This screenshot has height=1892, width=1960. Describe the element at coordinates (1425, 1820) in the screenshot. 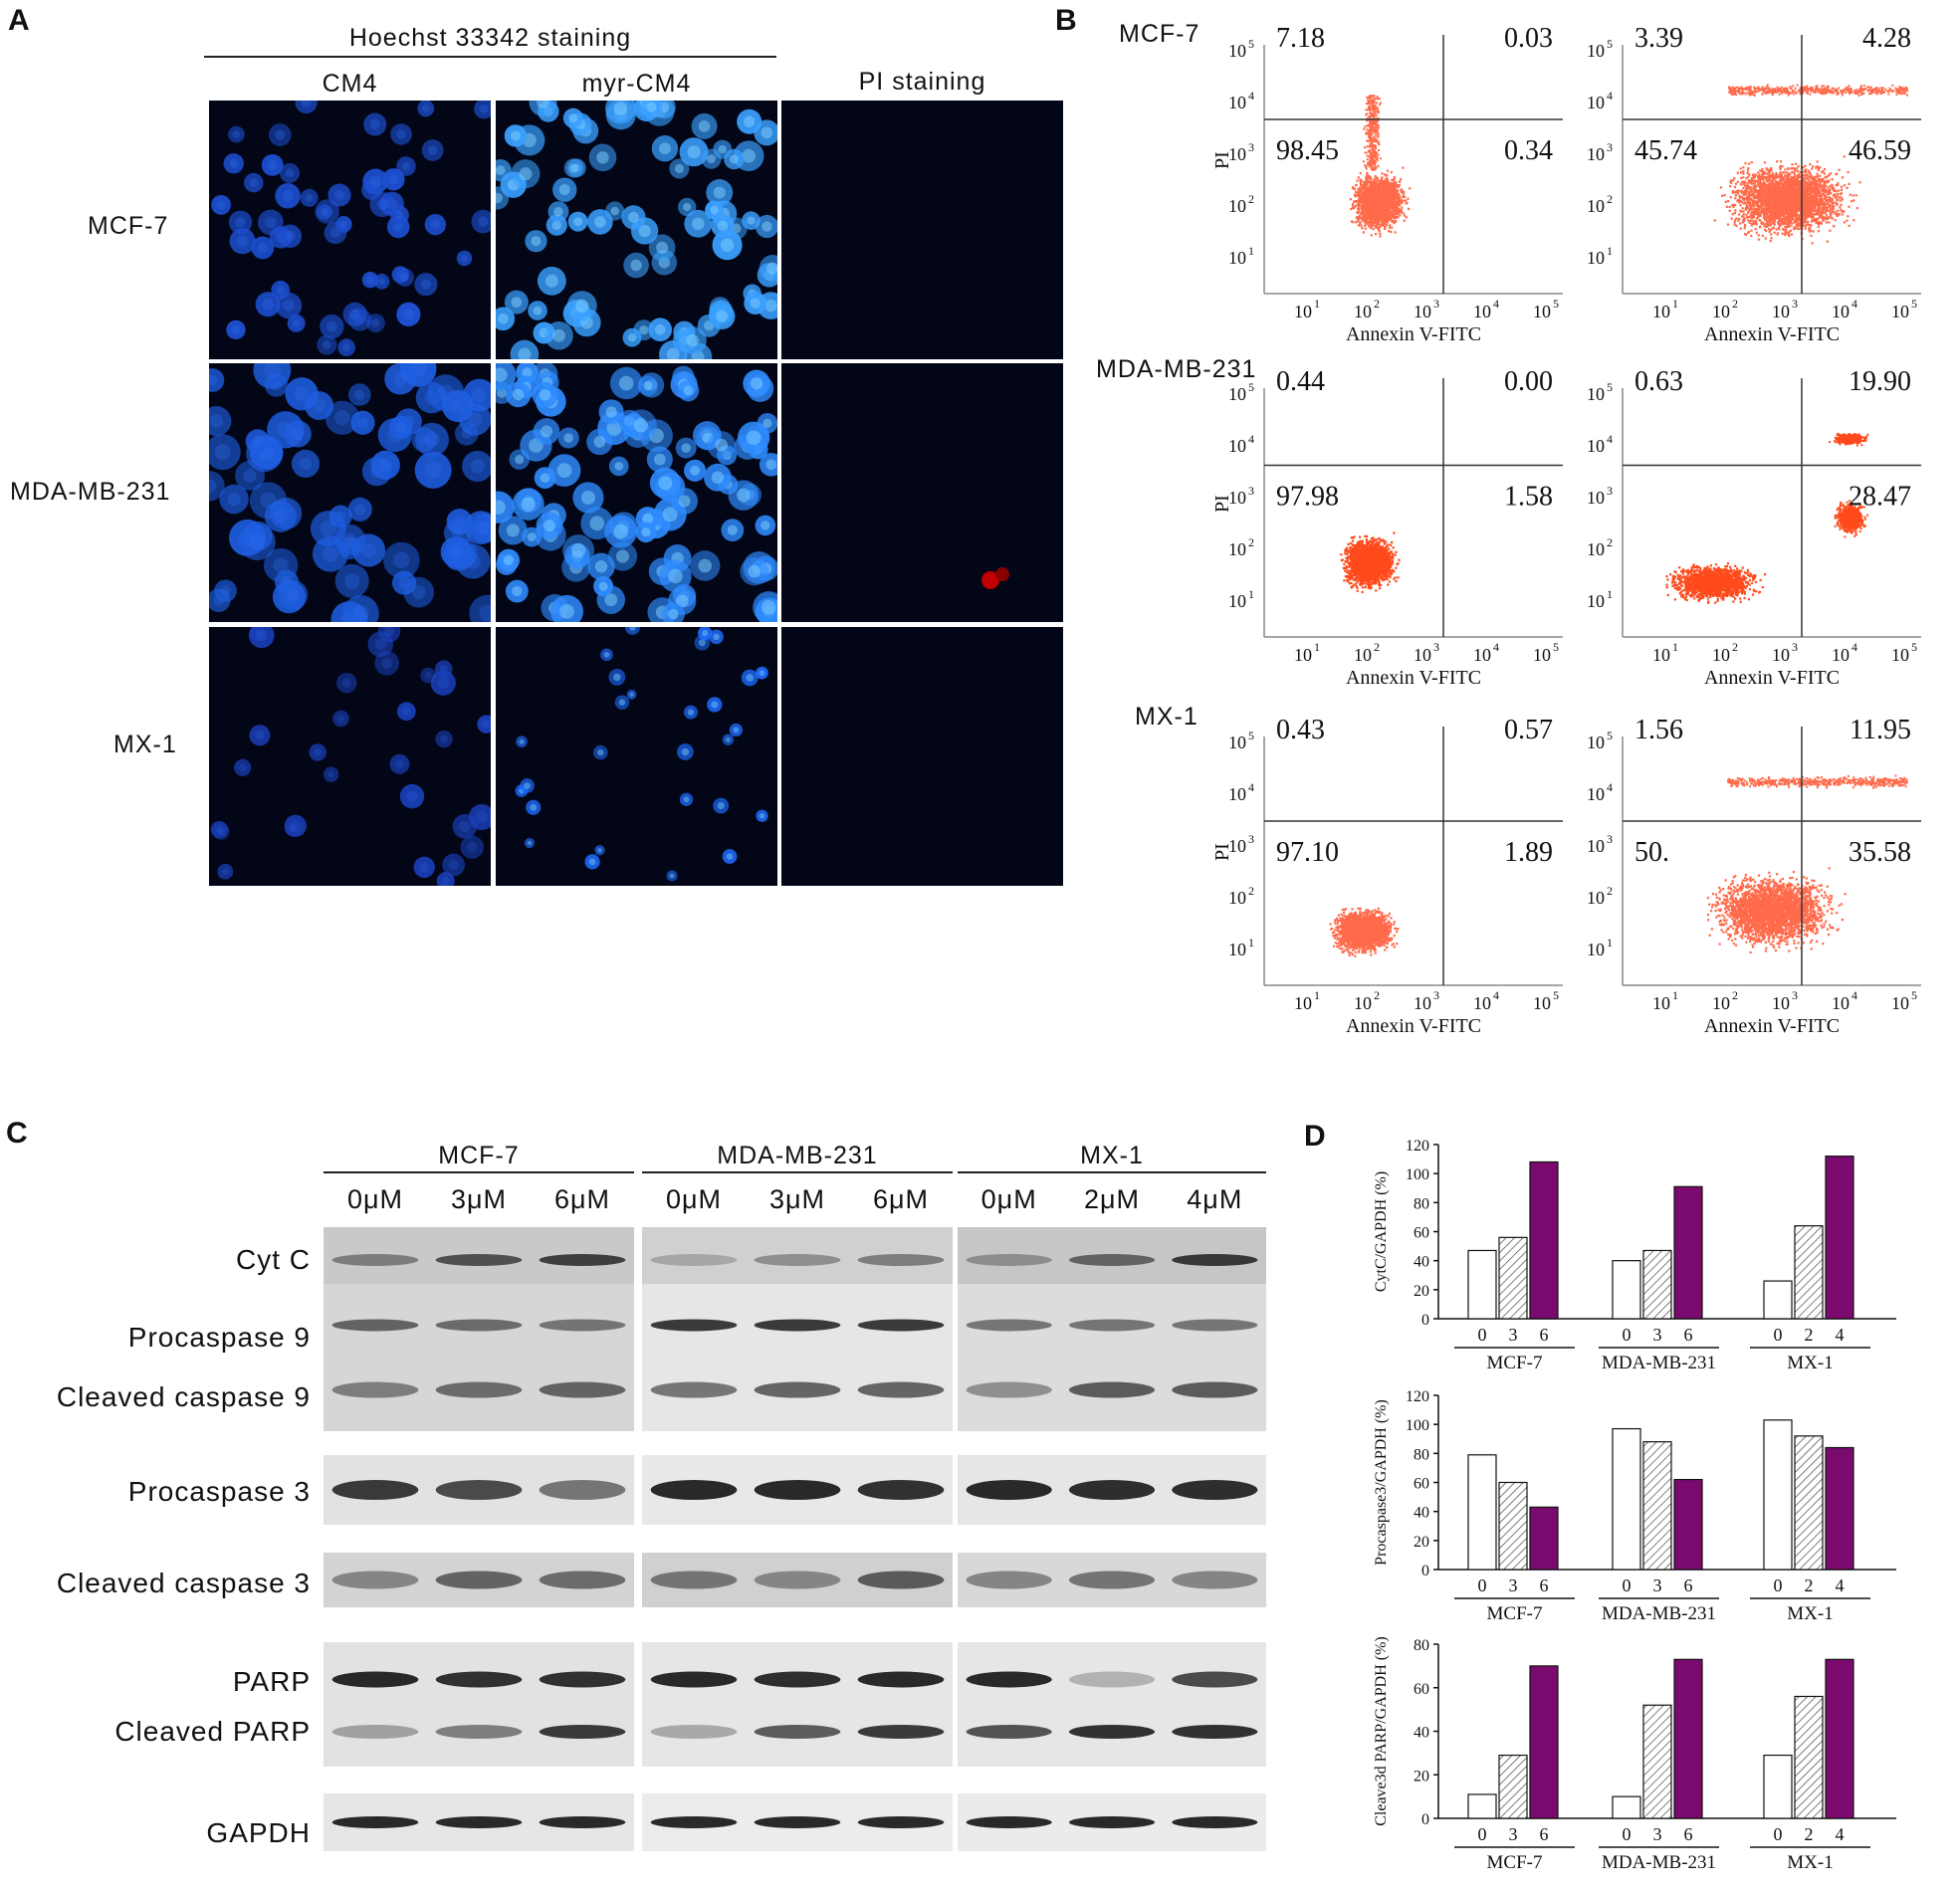

I see `y-tick-label: 0` at that location.